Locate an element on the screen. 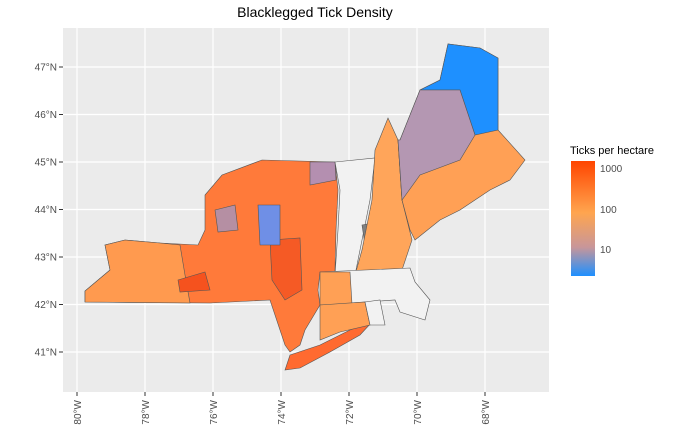  legend-title: Ticks per hectare is located at coordinates (612, 151).